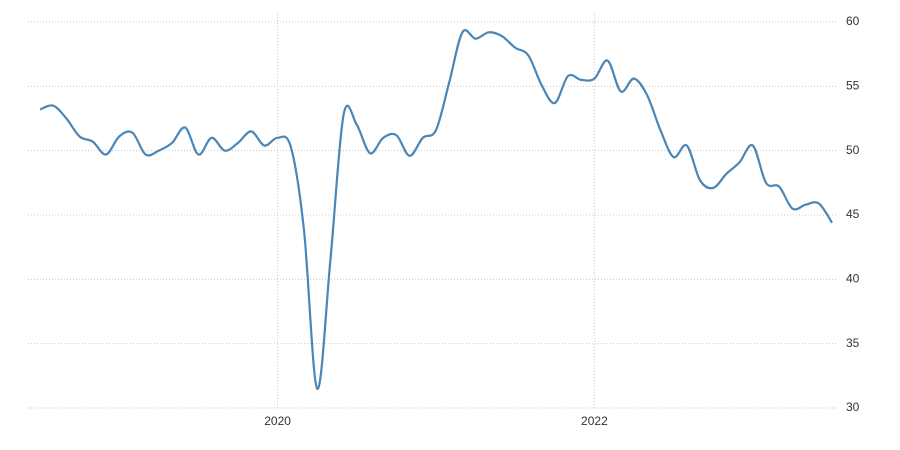  I want to click on y-tick-label: 40, so click(853, 279).